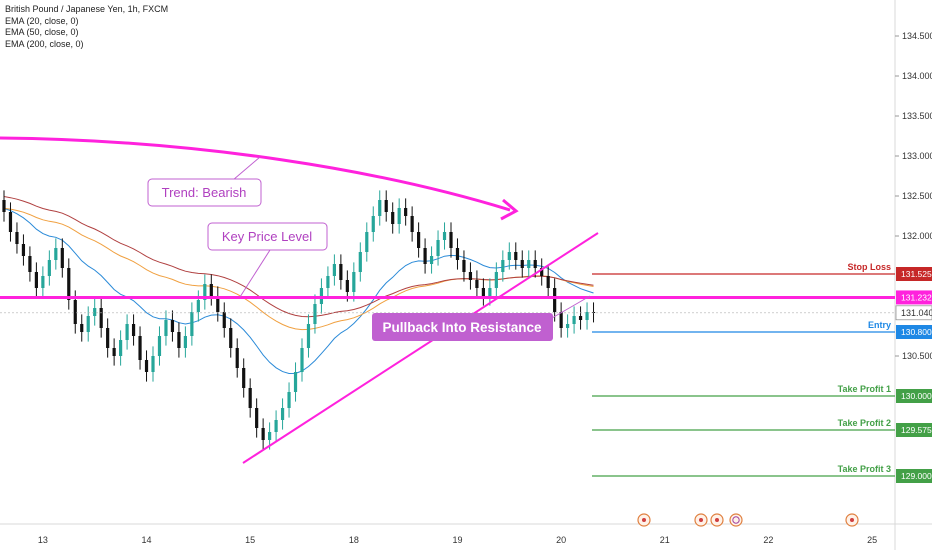  I want to click on trend-callout-pointer, so click(246, 168).